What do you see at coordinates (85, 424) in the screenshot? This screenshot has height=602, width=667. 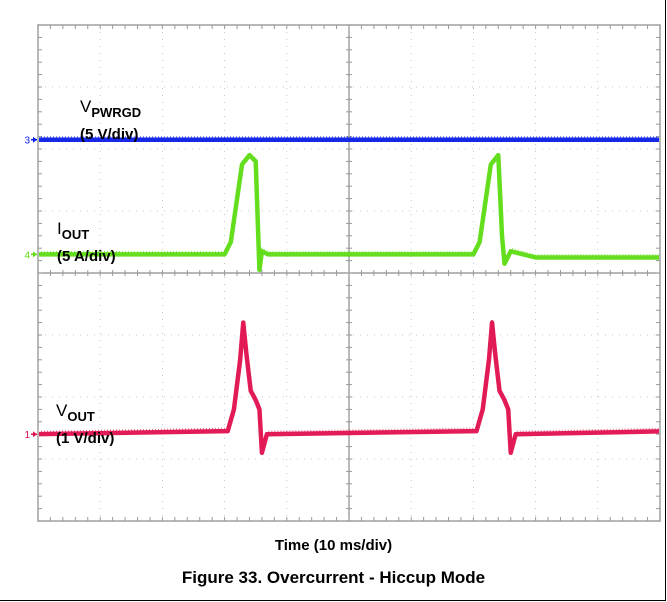 I see `vout-label: VOUT (1 V/div)` at bounding box center [85, 424].